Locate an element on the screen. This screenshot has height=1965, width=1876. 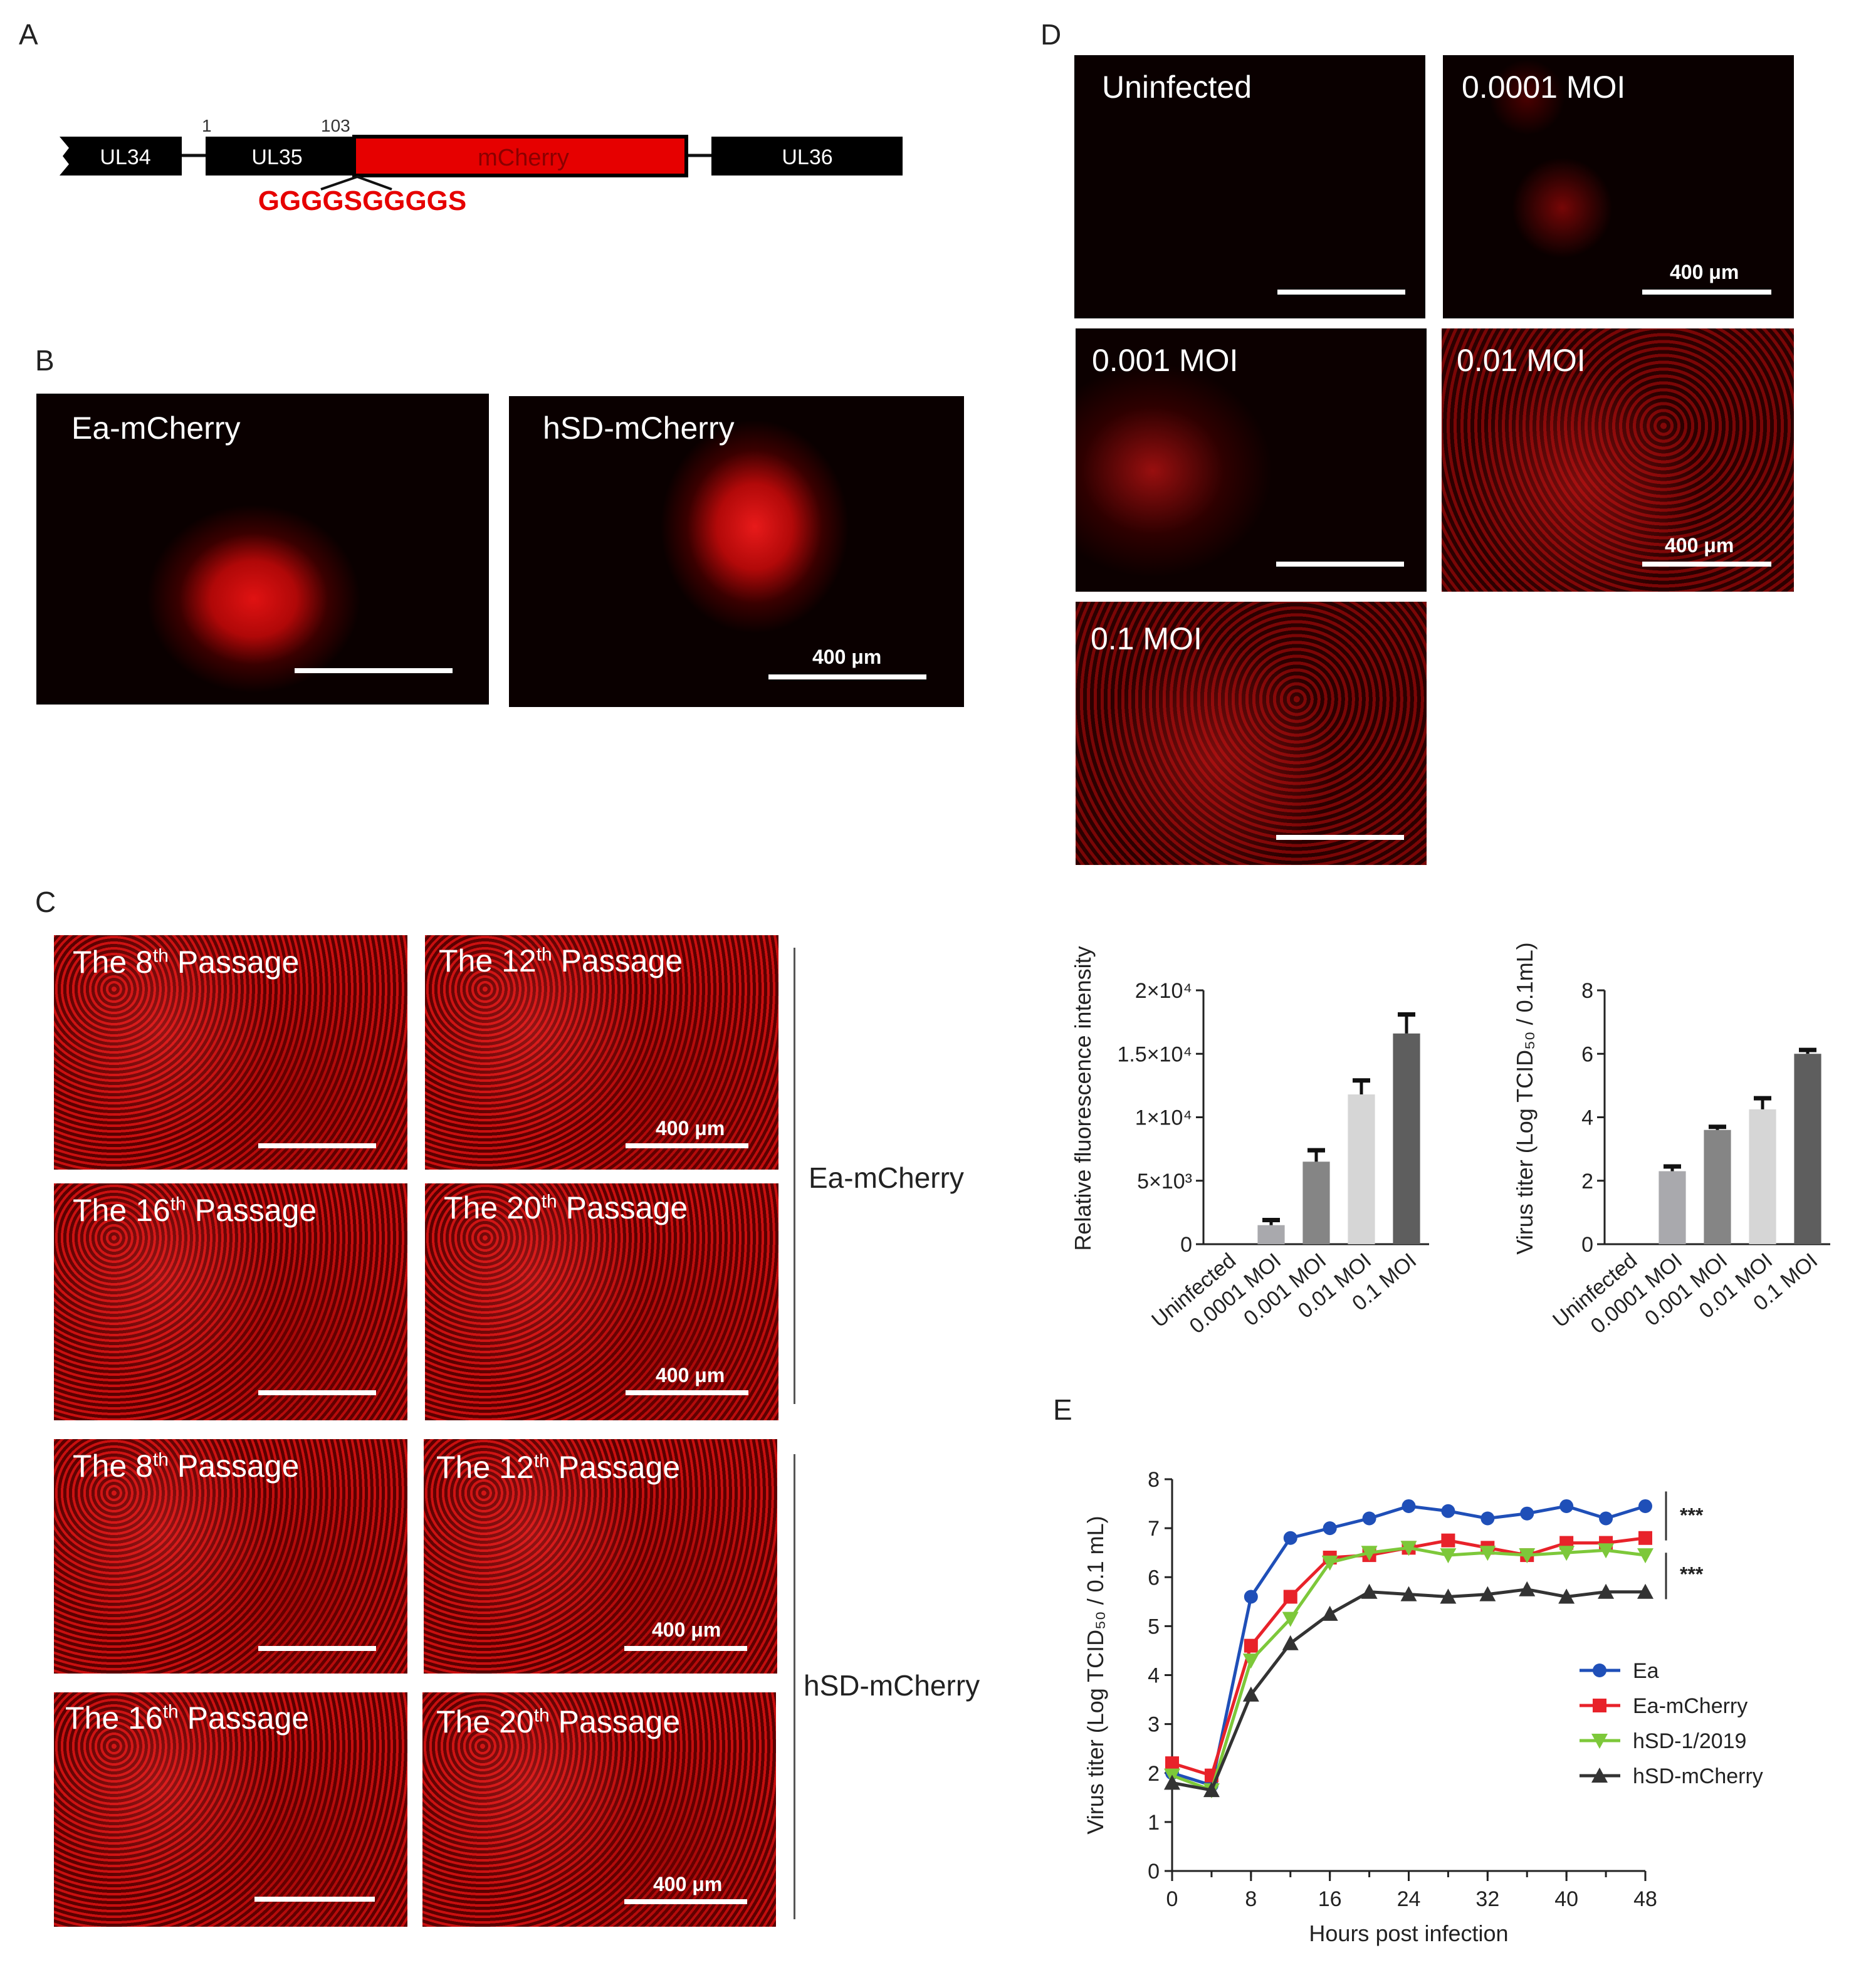
panel-label-e: E is located at coordinates (1062, 1409).